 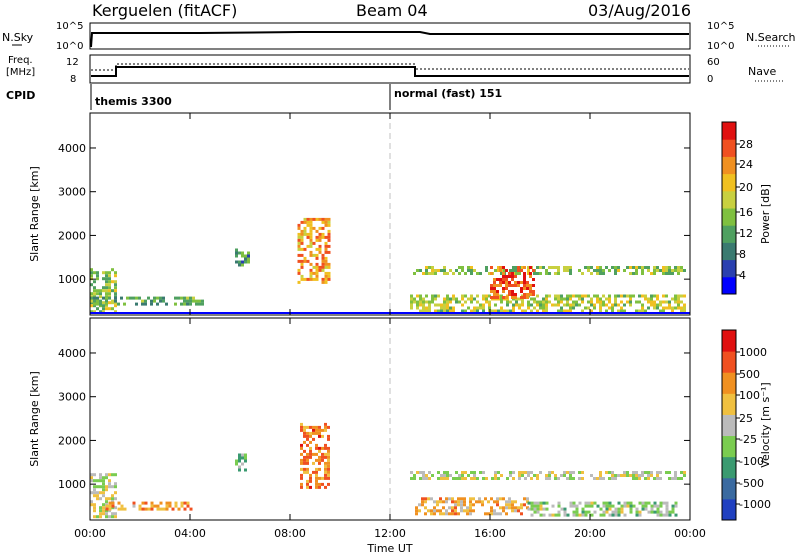 I want to click on freq-tick-bottom: 8, so click(x=73, y=79).